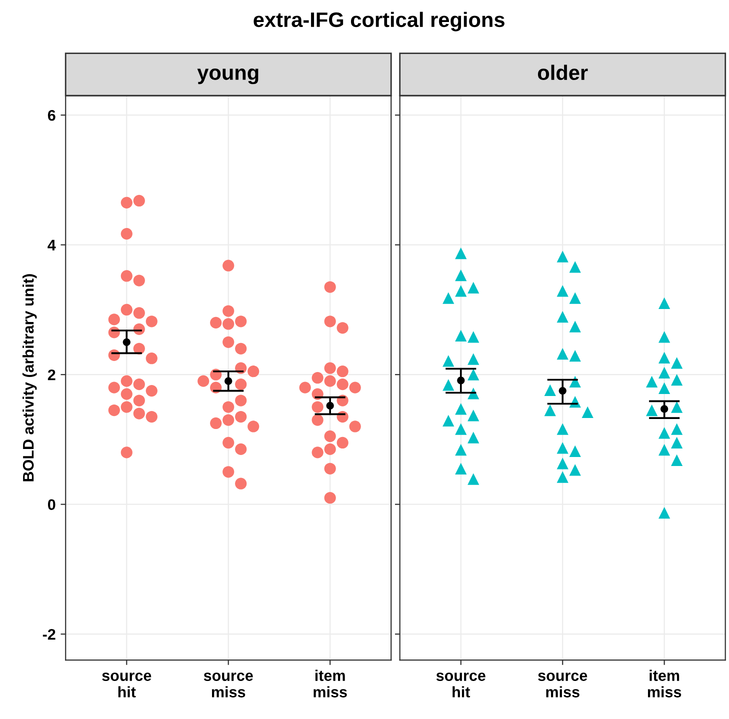  Describe the element at coordinates (52, 115) in the screenshot. I see `y-tick-label: 6` at that location.